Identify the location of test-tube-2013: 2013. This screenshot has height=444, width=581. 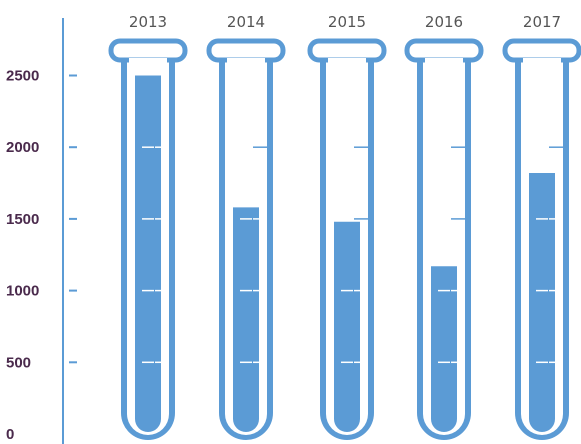
(148, 226).